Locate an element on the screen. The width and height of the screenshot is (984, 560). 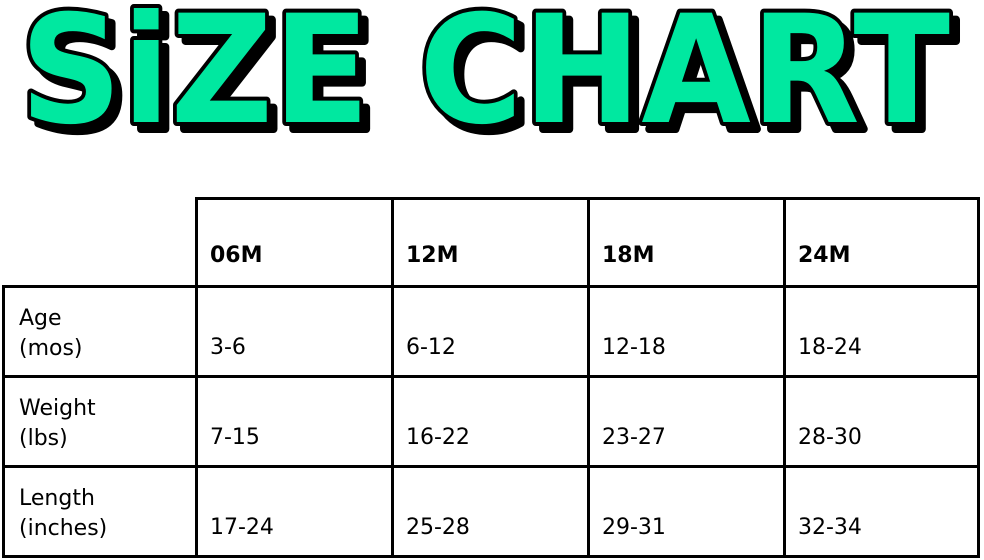
table-cell: 3-6 is located at coordinates (296, 333).